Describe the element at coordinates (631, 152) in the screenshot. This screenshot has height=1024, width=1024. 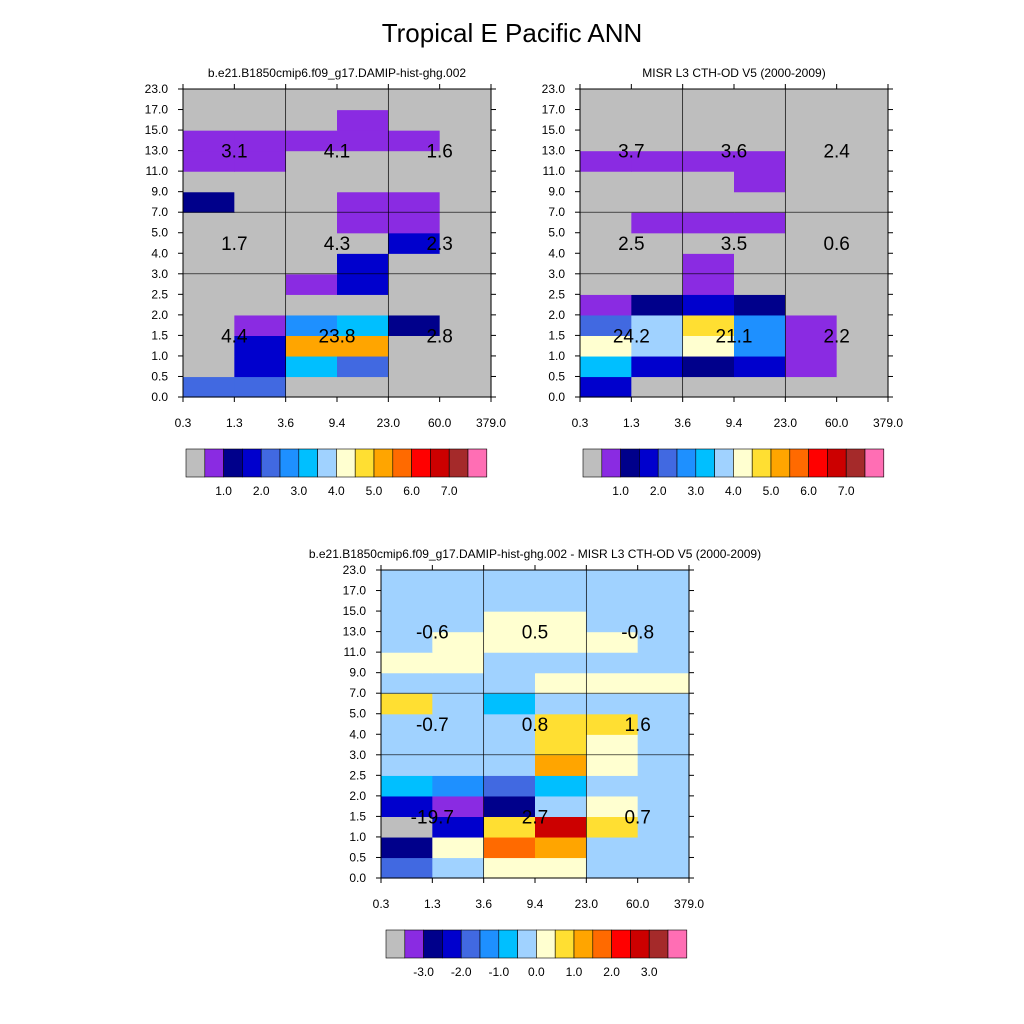
I see `block-value-label: 3.7` at that location.